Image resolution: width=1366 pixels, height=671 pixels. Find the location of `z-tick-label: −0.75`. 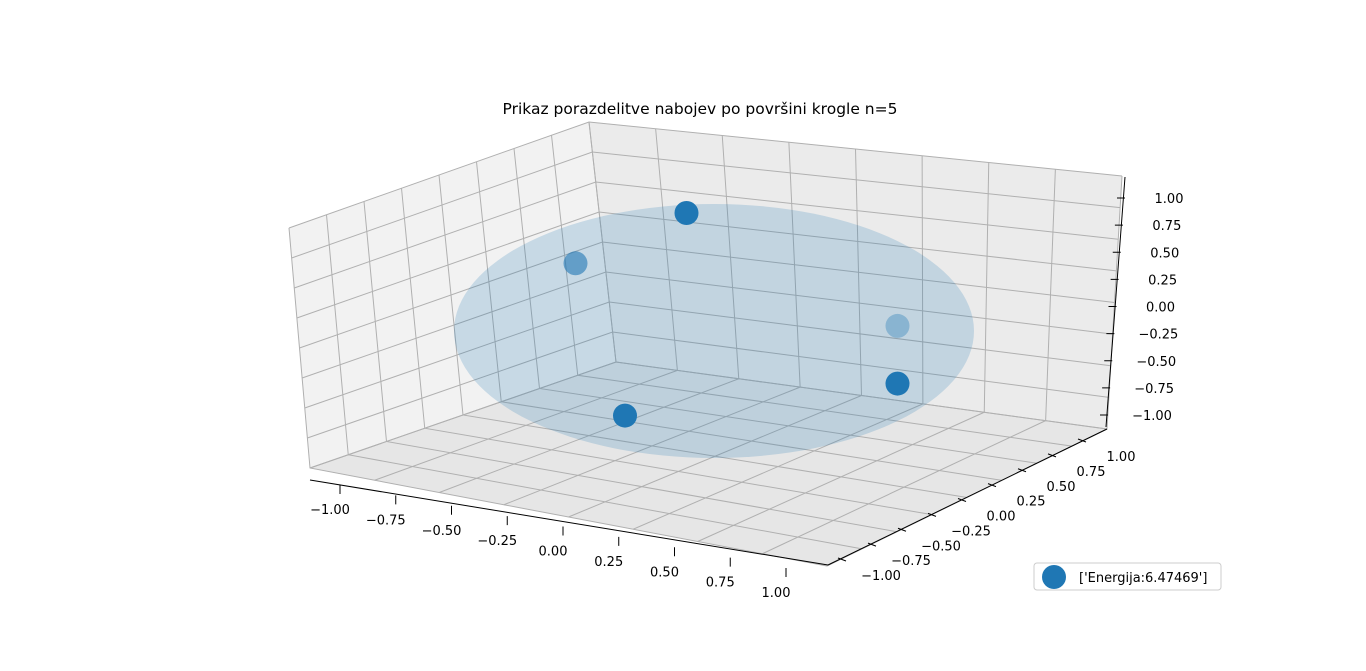

z-tick-label: −0.75 is located at coordinates (1154, 389).